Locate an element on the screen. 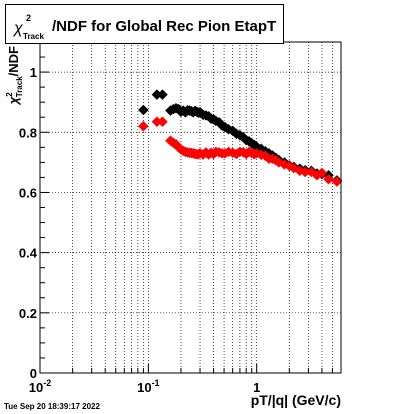 The width and height of the screenshot is (400, 414). y-tick-label: 0 is located at coordinates (33, 373).